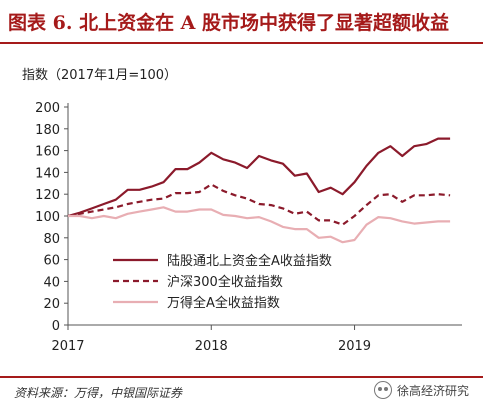  I want to click on title-rule, so click(241, 43).